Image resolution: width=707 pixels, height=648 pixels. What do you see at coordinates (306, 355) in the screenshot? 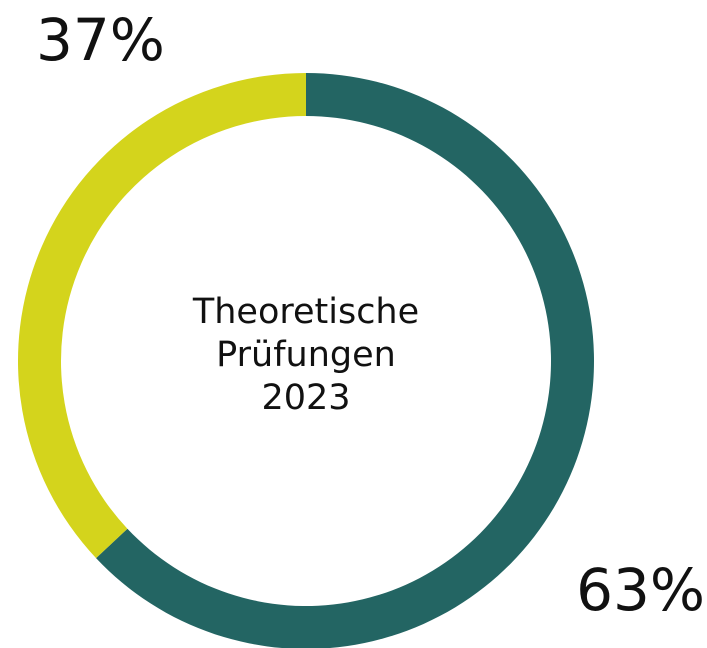
I see `center-label: Prüfungen` at bounding box center [306, 355].